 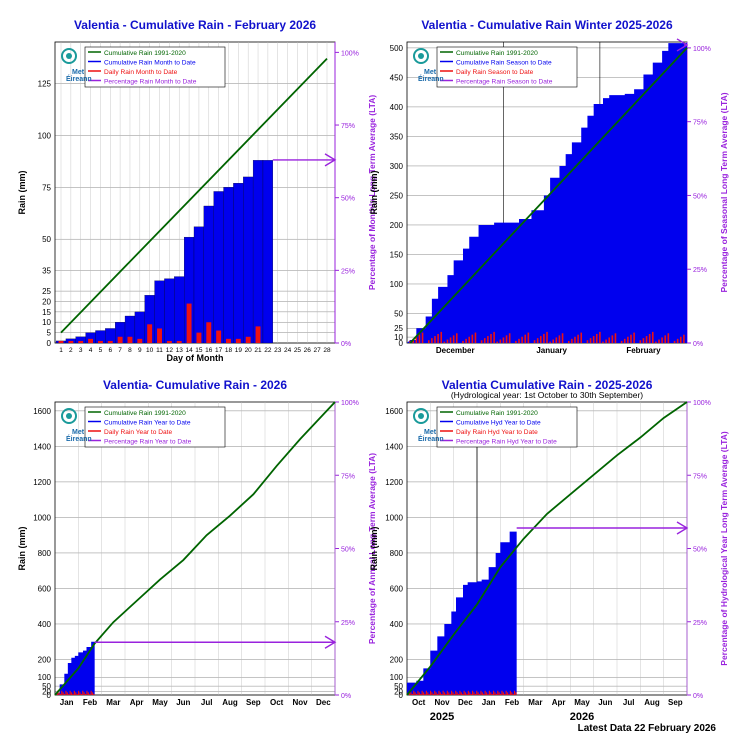 I want to click on x-tick-label: Mar, so click(x=535, y=702).